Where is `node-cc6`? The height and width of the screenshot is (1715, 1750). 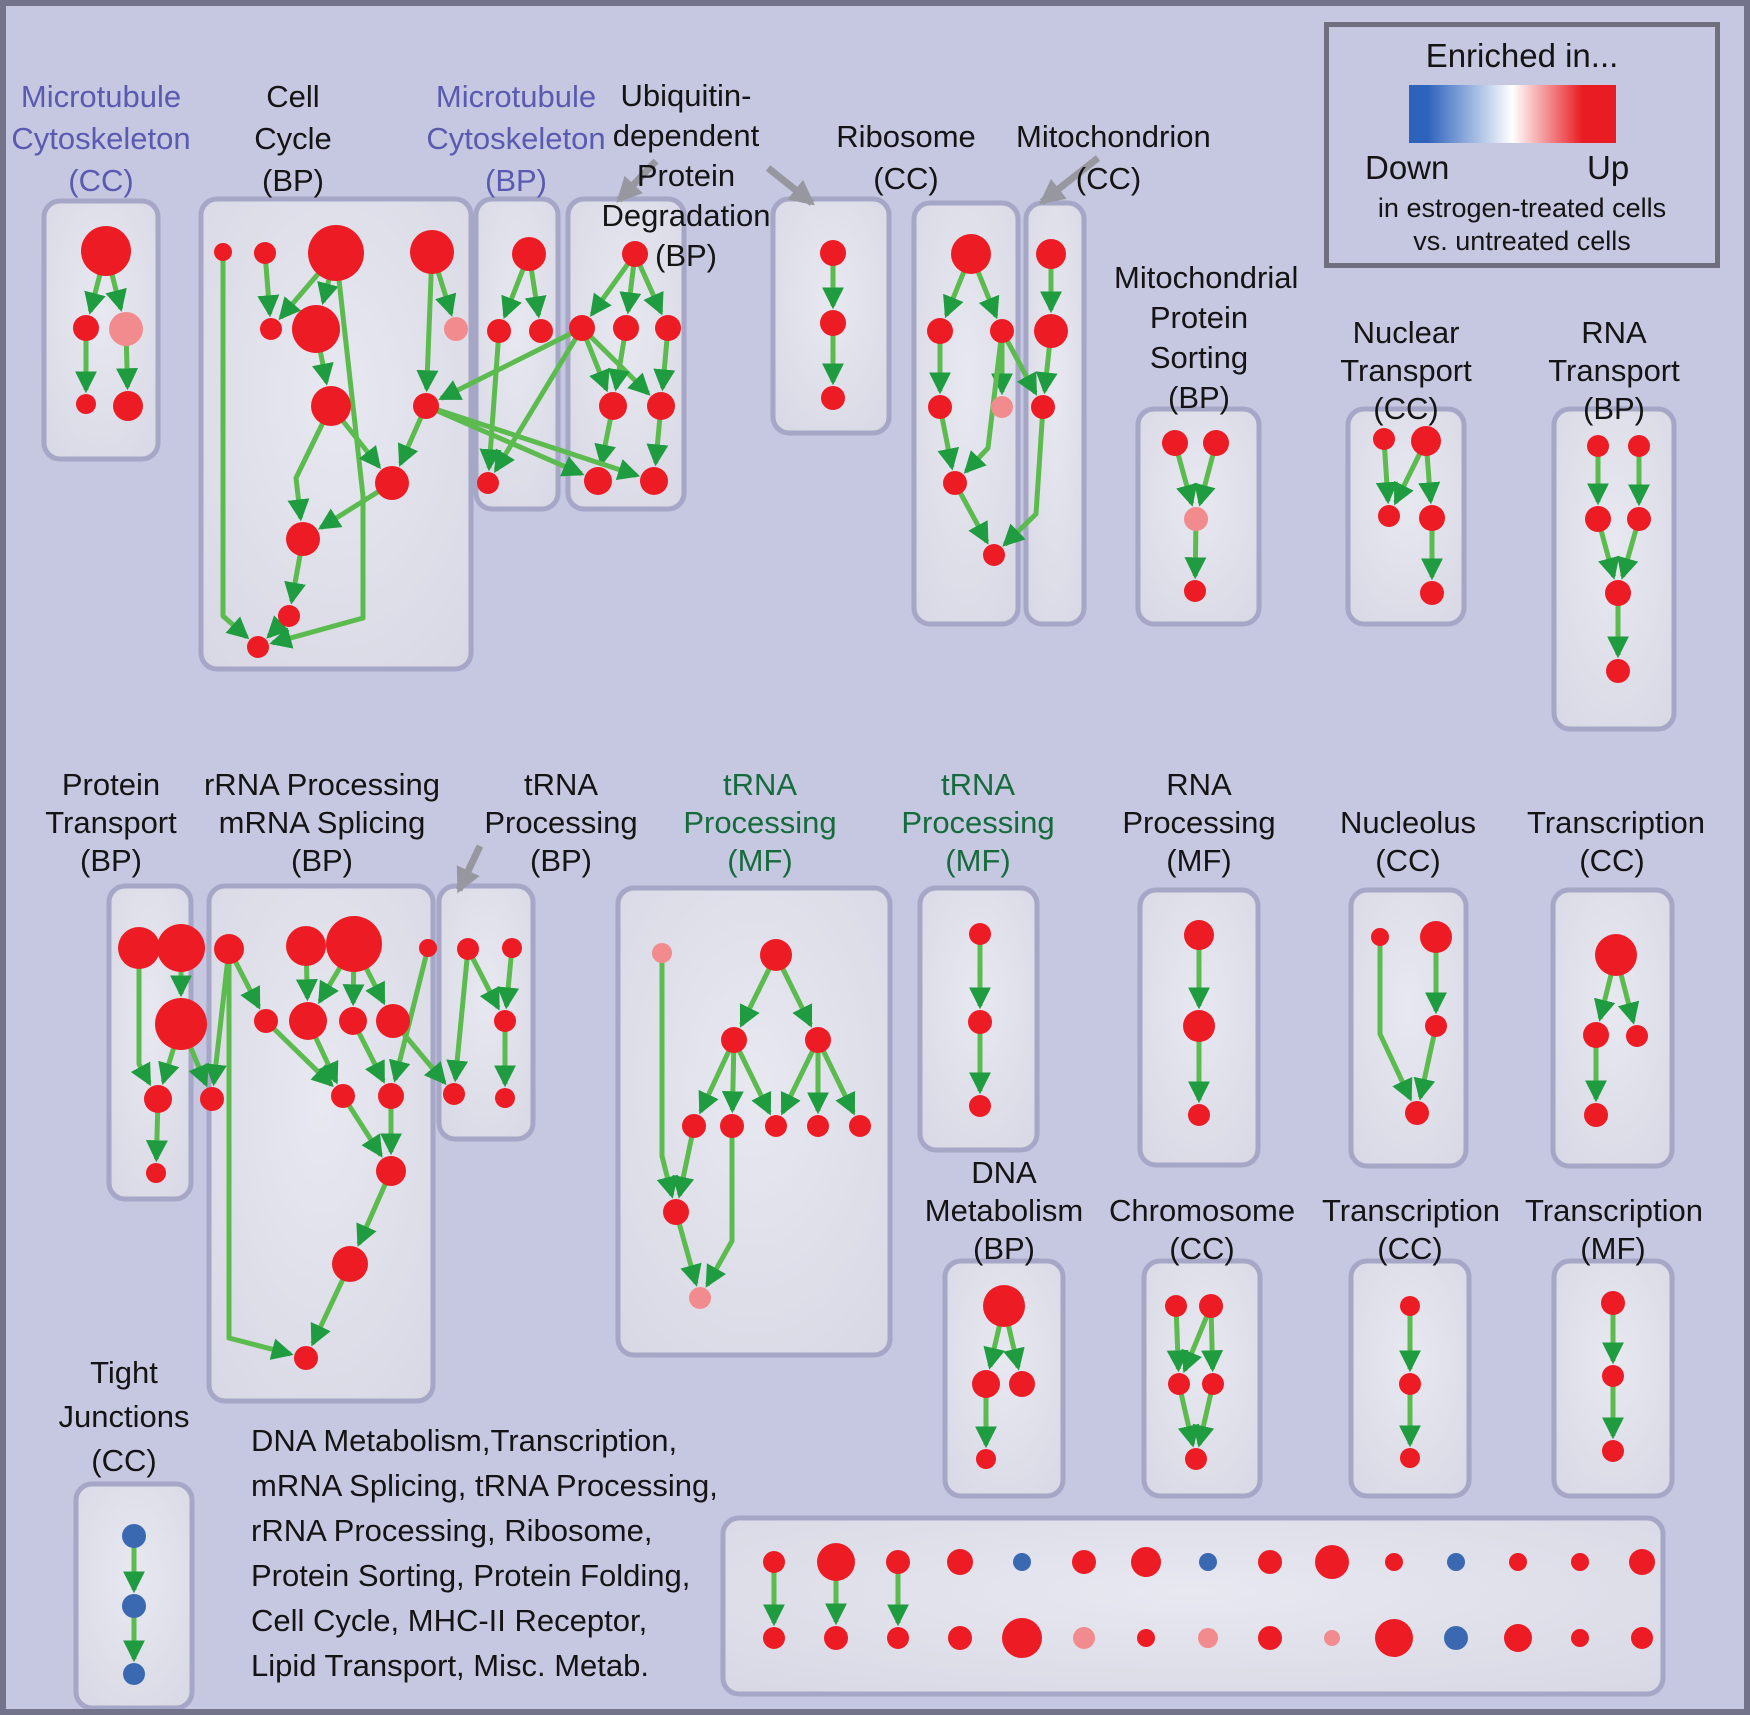 node-cc6 is located at coordinates (316, 329).